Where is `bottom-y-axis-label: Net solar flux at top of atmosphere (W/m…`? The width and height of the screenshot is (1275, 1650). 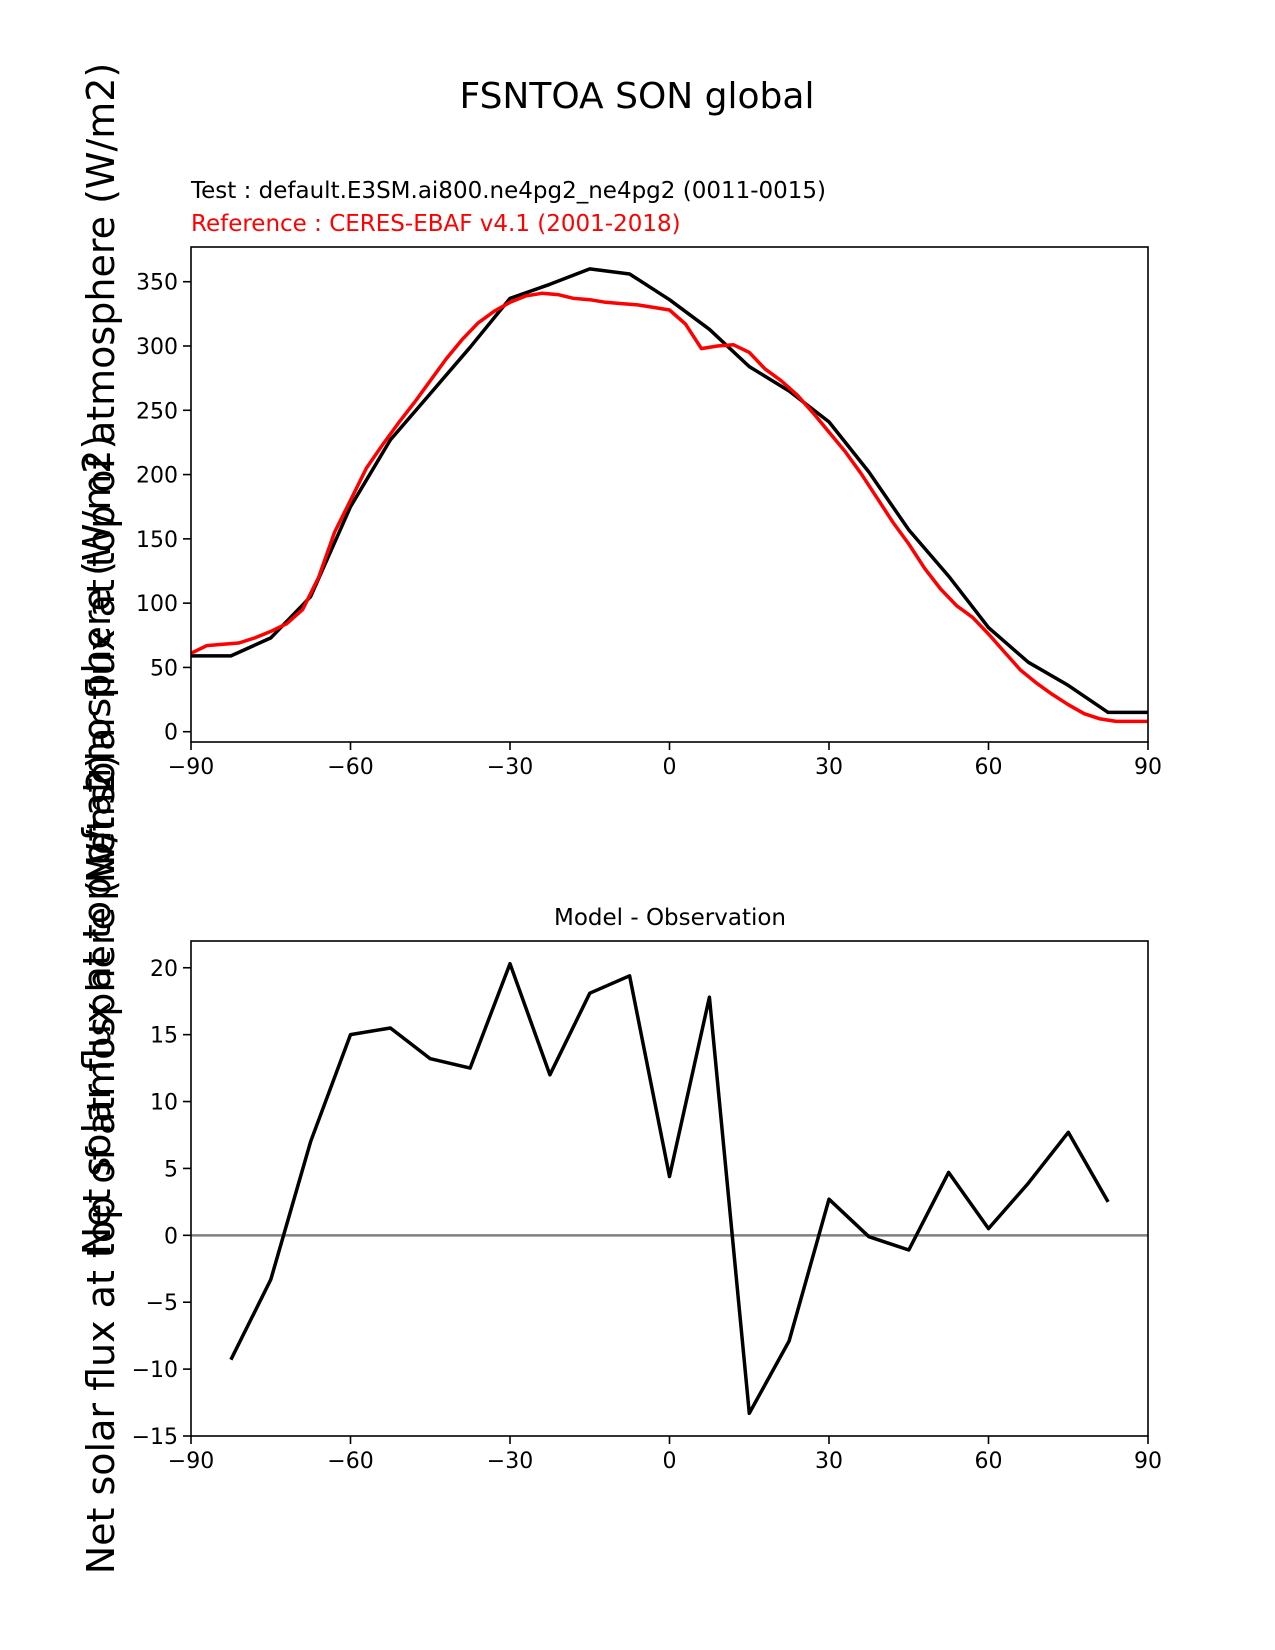
bottom-y-axis-label: Net solar flux at top of atmosphere (W/m… is located at coordinates (101, 1164).